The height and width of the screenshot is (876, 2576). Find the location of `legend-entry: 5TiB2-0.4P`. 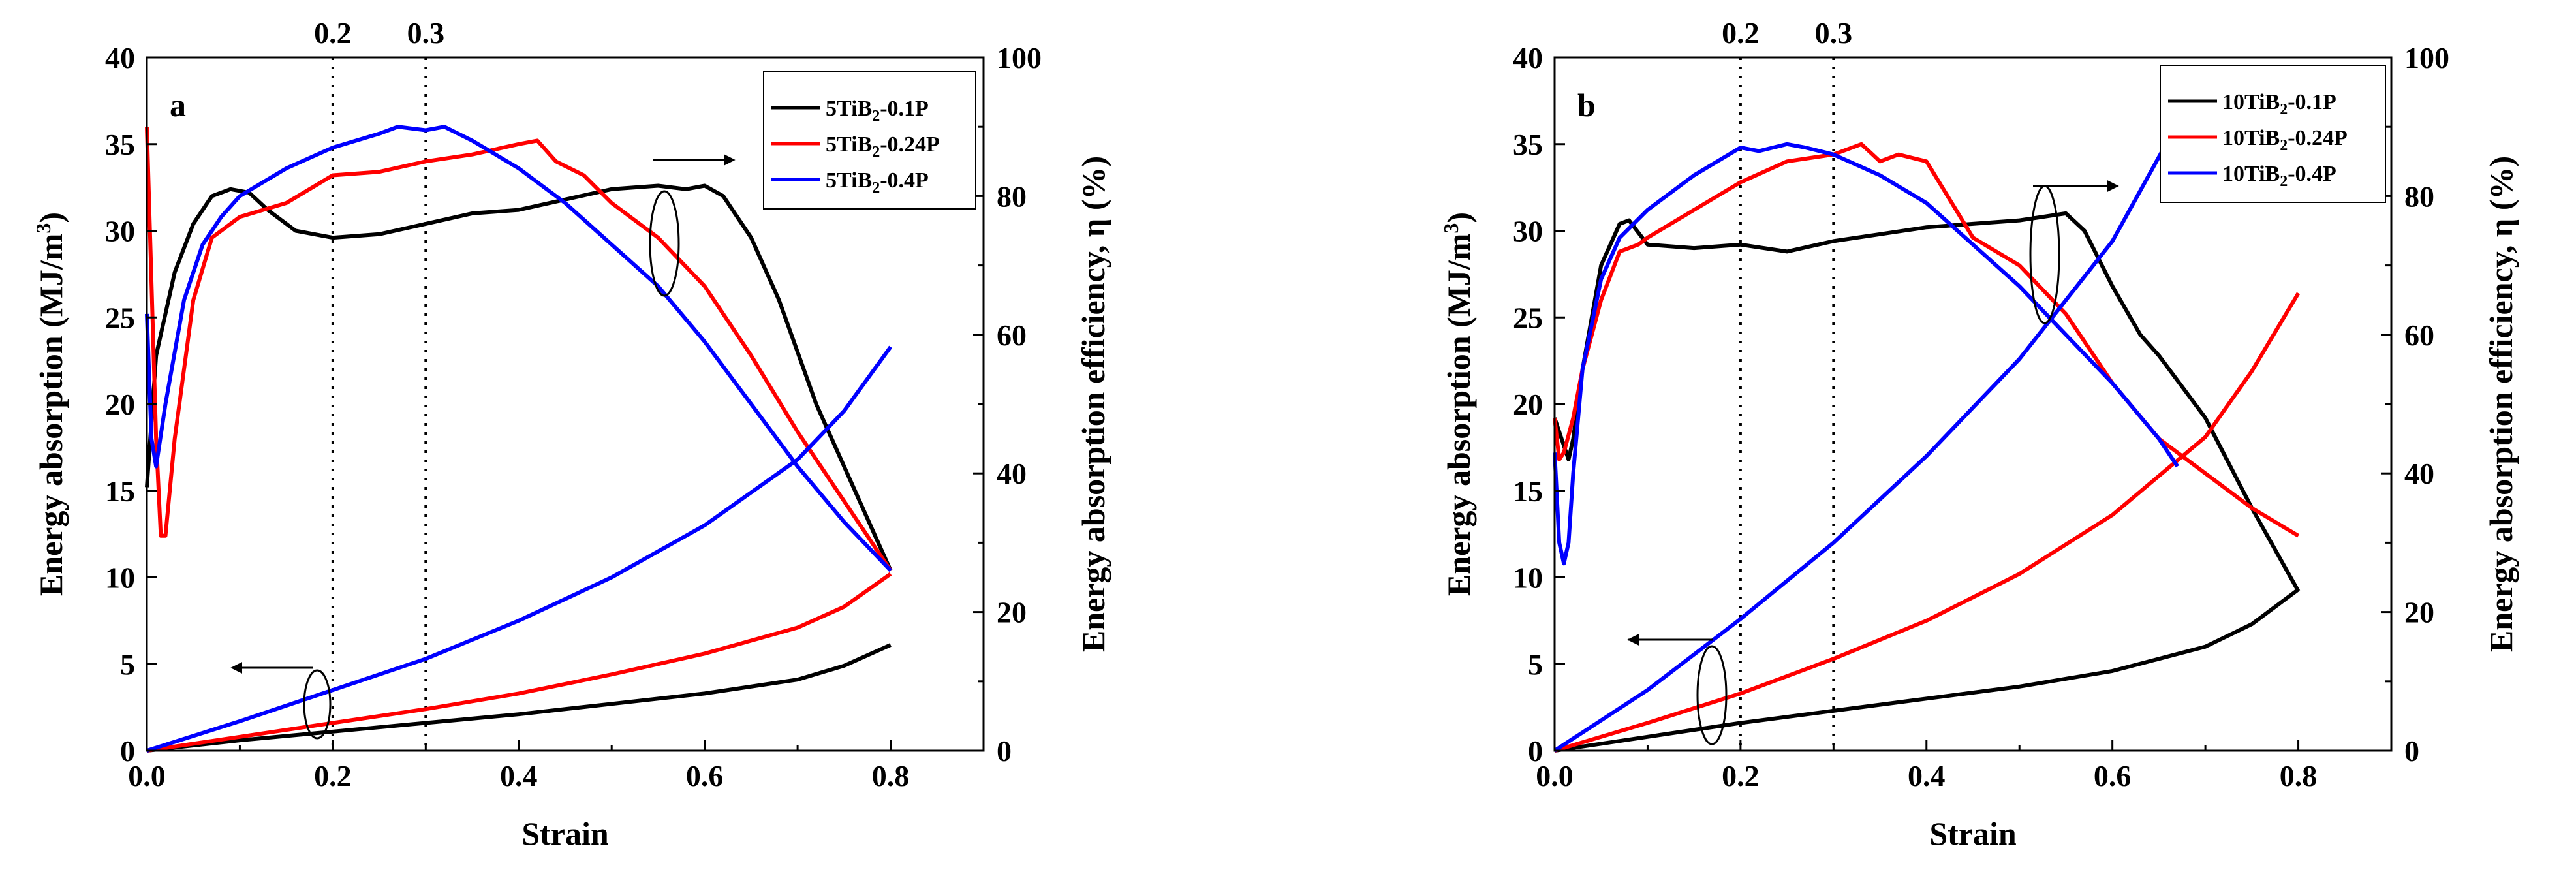

legend-entry: 5TiB2-0.4P is located at coordinates (850, 182).